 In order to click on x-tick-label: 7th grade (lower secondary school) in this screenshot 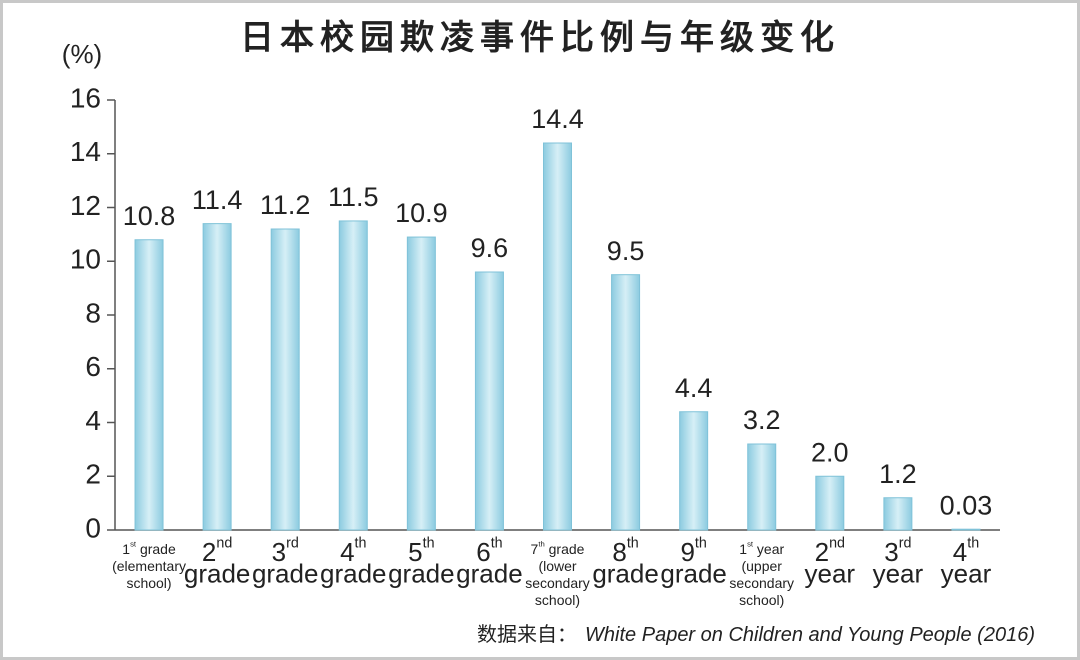, I will do `click(557, 573)`.